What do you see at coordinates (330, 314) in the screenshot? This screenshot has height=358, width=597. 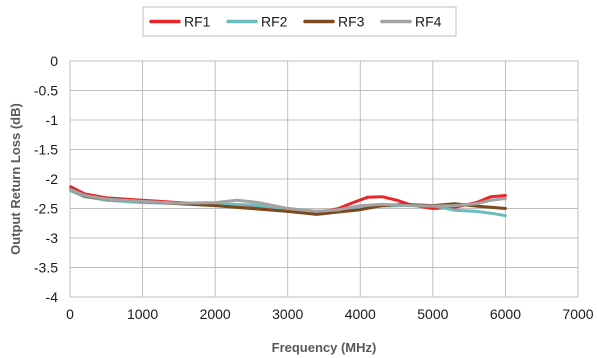 I see `x-axis-ticks: 0 1000 2000 3000 4000 5000 6000 7000` at bounding box center [330, 314].